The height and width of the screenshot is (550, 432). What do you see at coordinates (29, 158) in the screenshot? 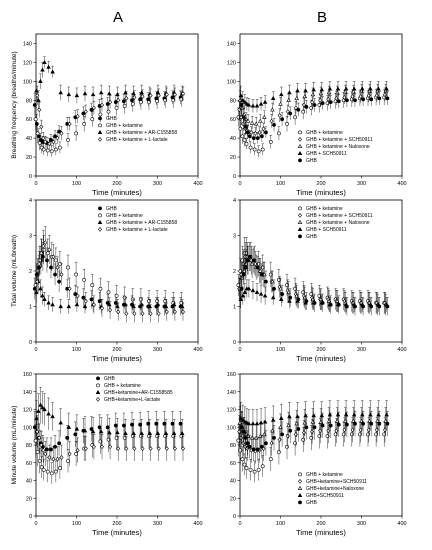
I see `y-tick-label: 20` at bounding box center [29, 158].